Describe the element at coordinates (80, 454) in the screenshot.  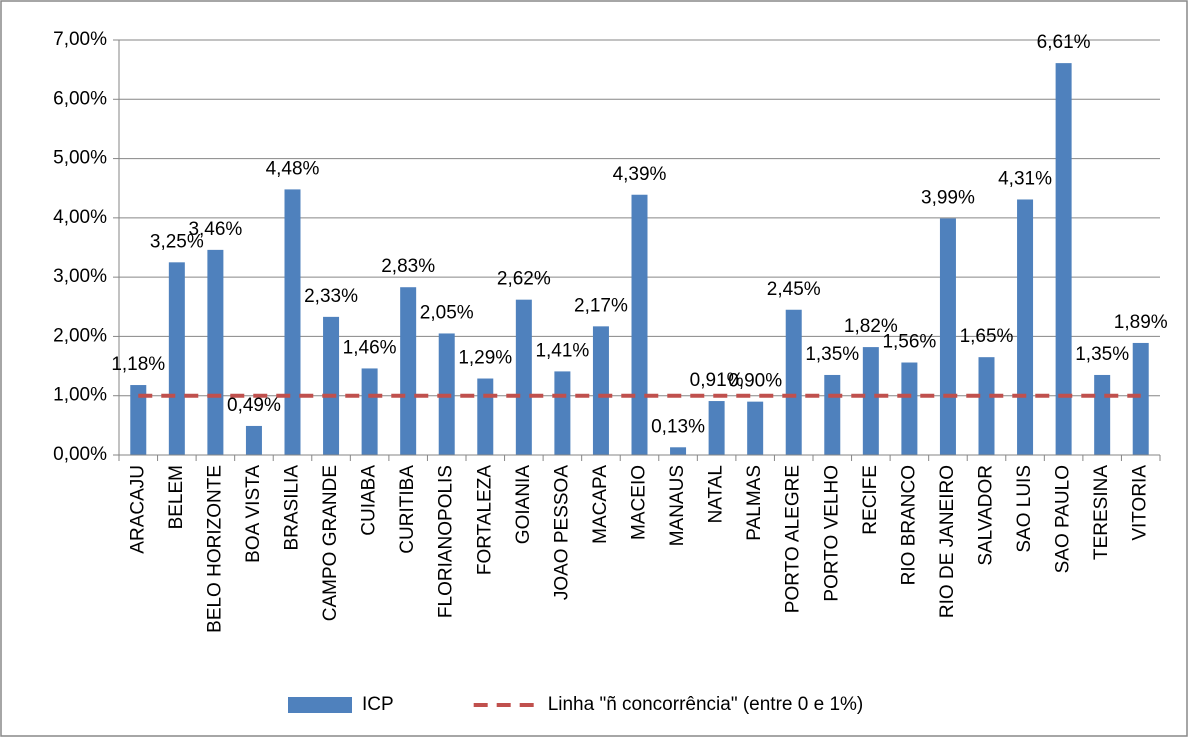
I see `y-tick-label: 0,00%` at that location.